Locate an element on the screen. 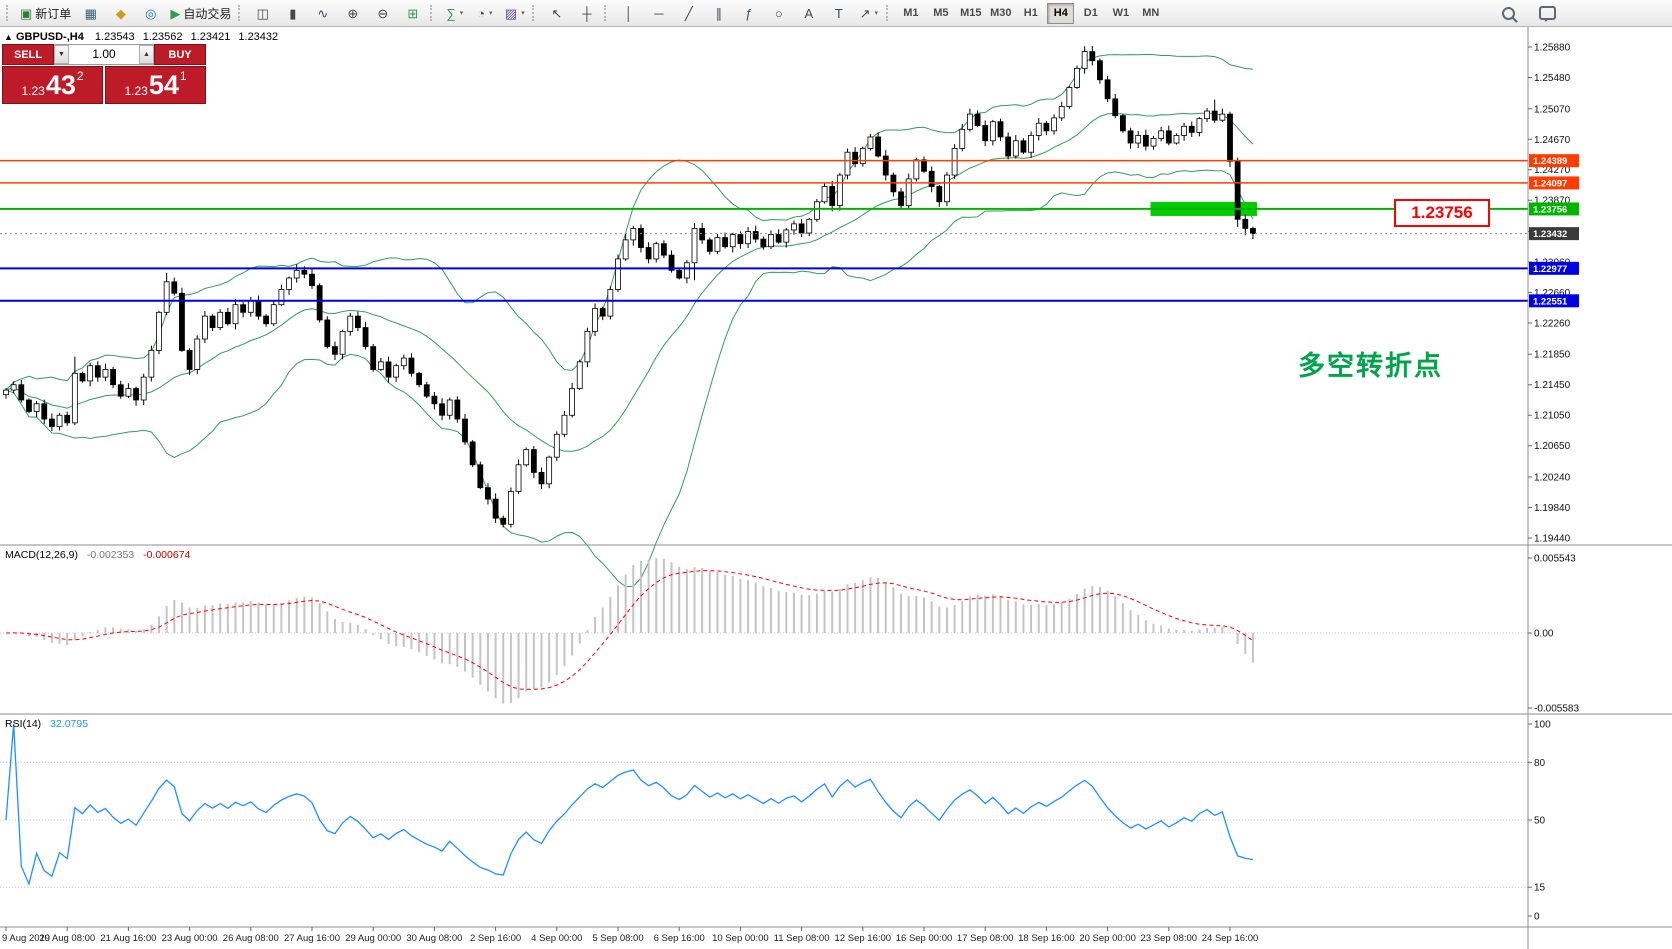 Image resolution: width=1672 pixels, height=949 pixels. price-callout-box: 1.23756 is located at coordinates (1442, 213).